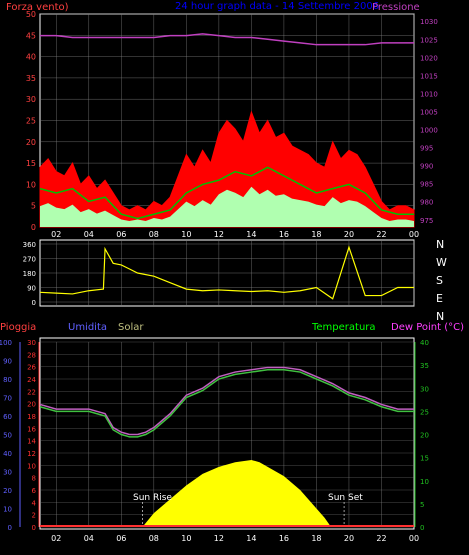 The height and width of the screenshot is (555, 469). What do you see at coordinates (424, 389) in the screenshot?
I see `temp-tick-label: 30` at bounding box center [424, 389].